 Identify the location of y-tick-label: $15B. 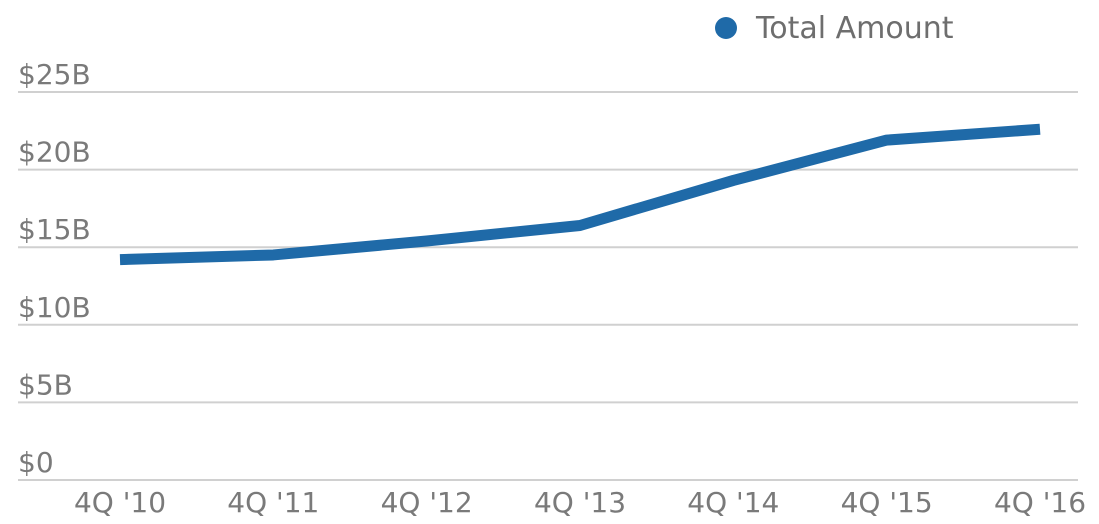
(54, 229).